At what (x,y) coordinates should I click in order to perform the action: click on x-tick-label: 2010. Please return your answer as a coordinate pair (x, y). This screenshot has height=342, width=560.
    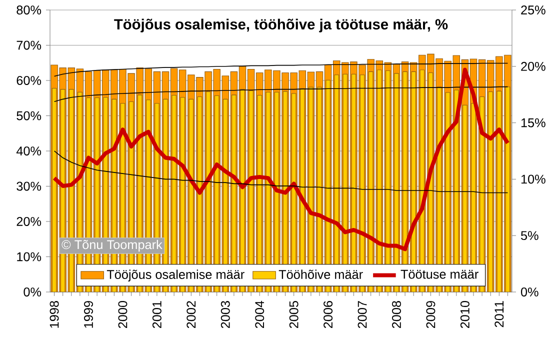
    Looking at the image, I should click on (465, 314).